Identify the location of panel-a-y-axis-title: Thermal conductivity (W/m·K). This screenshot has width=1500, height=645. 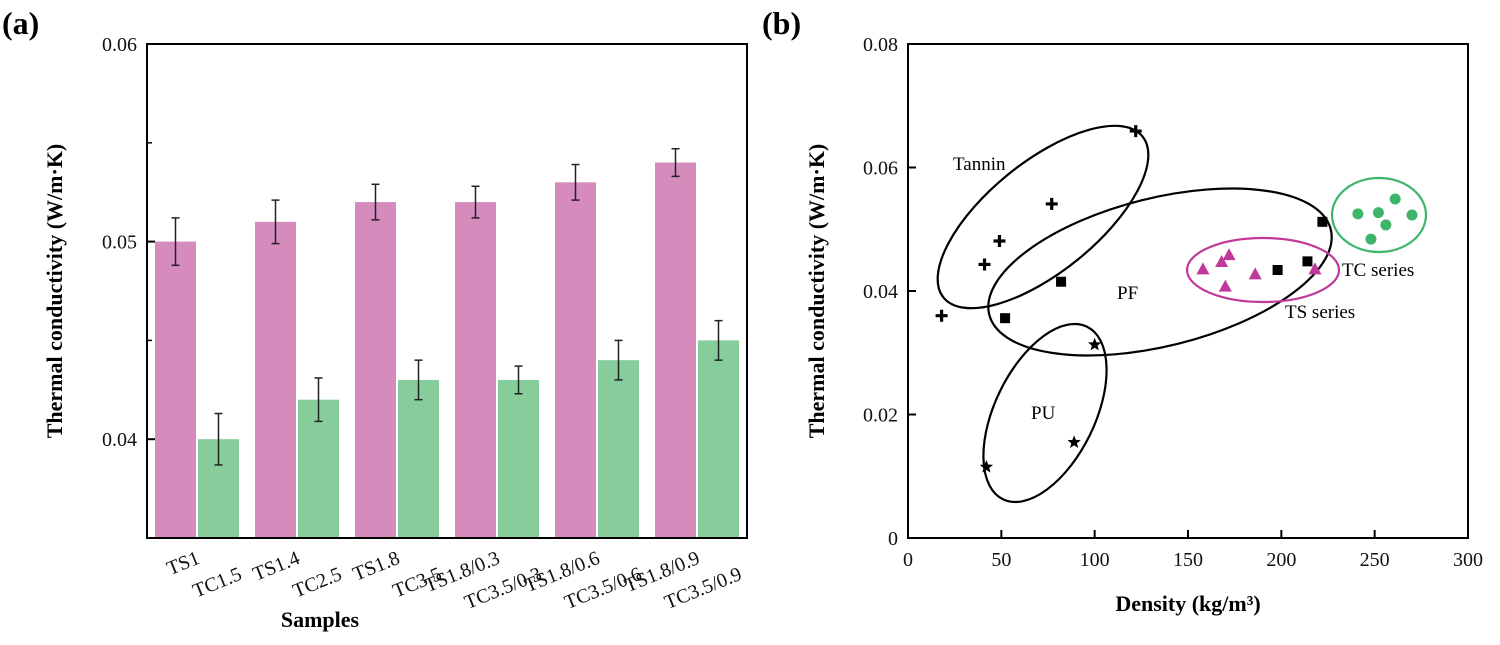
(54, 291).